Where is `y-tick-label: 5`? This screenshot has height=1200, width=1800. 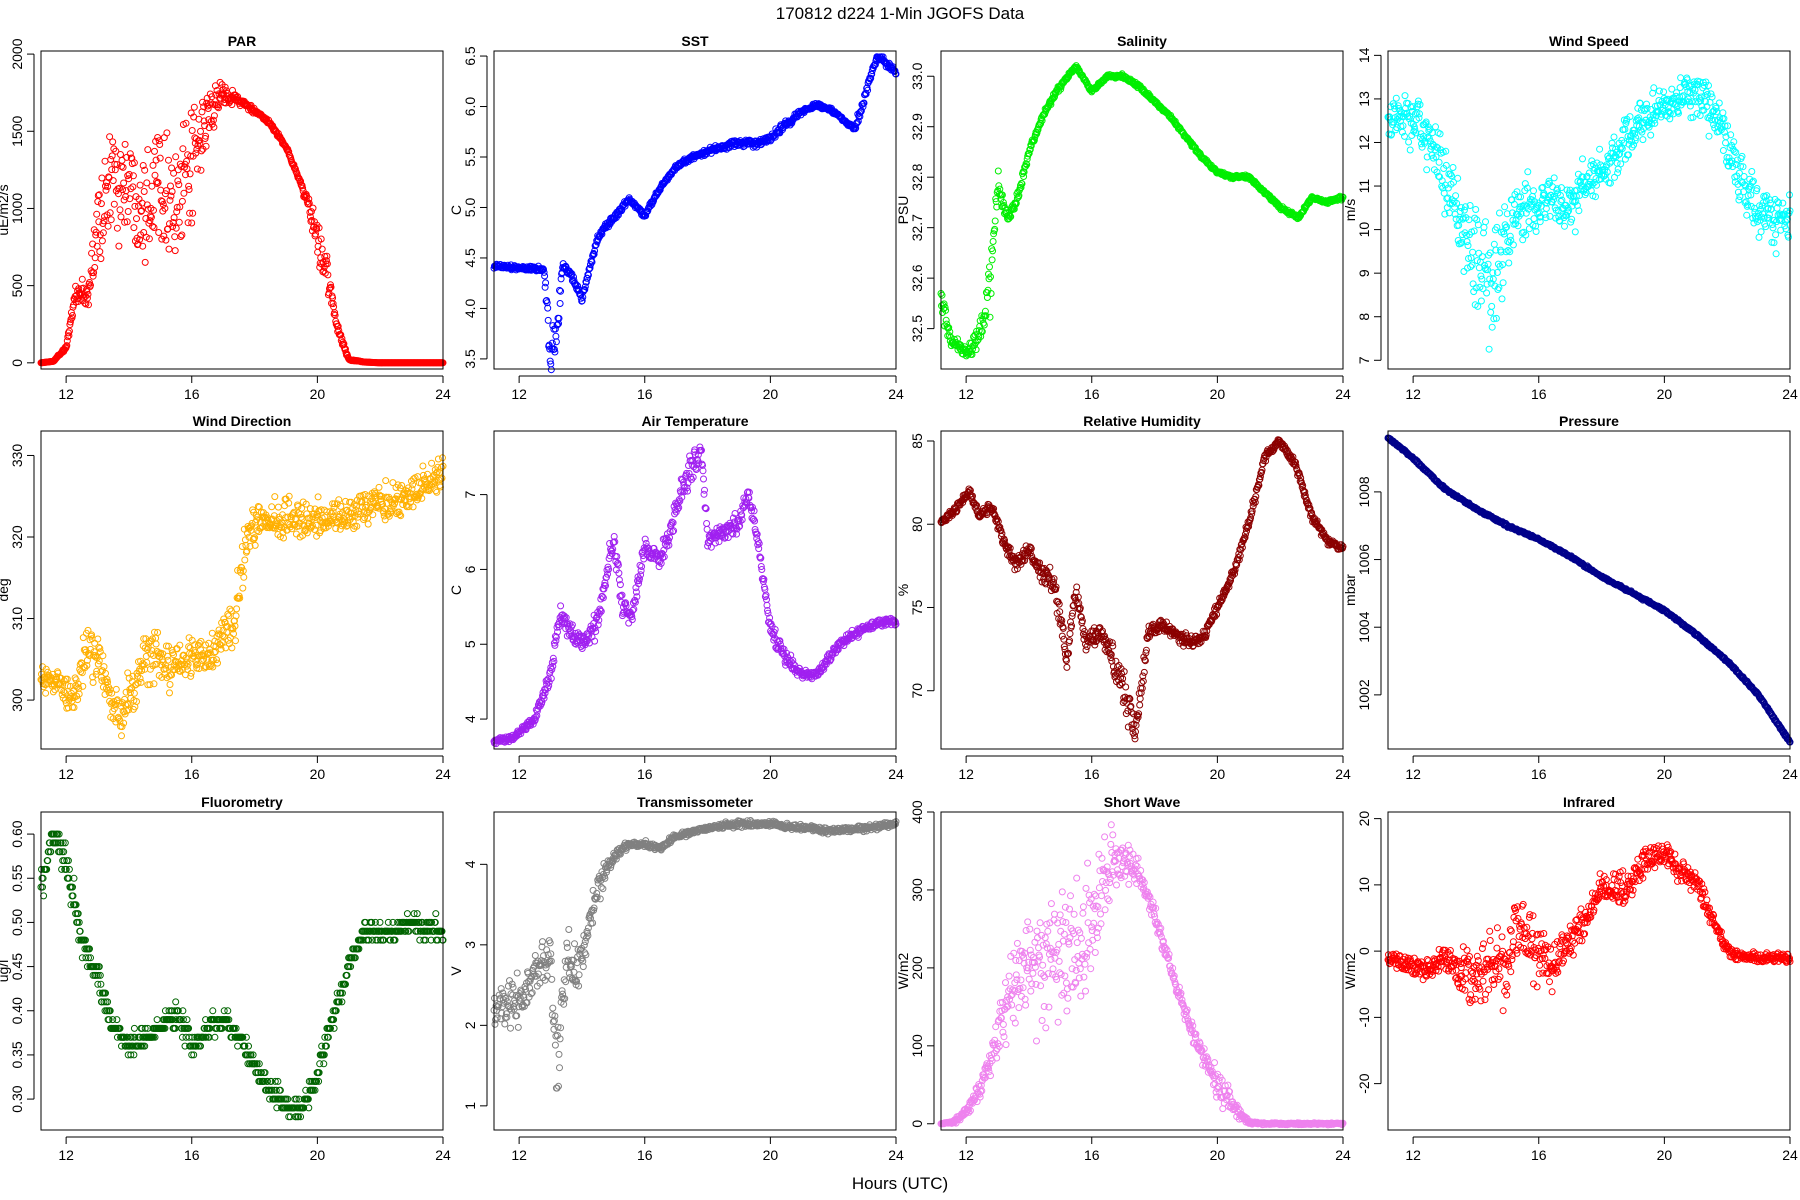 y-tick-label: 5 is located at coordinates (470, 644).